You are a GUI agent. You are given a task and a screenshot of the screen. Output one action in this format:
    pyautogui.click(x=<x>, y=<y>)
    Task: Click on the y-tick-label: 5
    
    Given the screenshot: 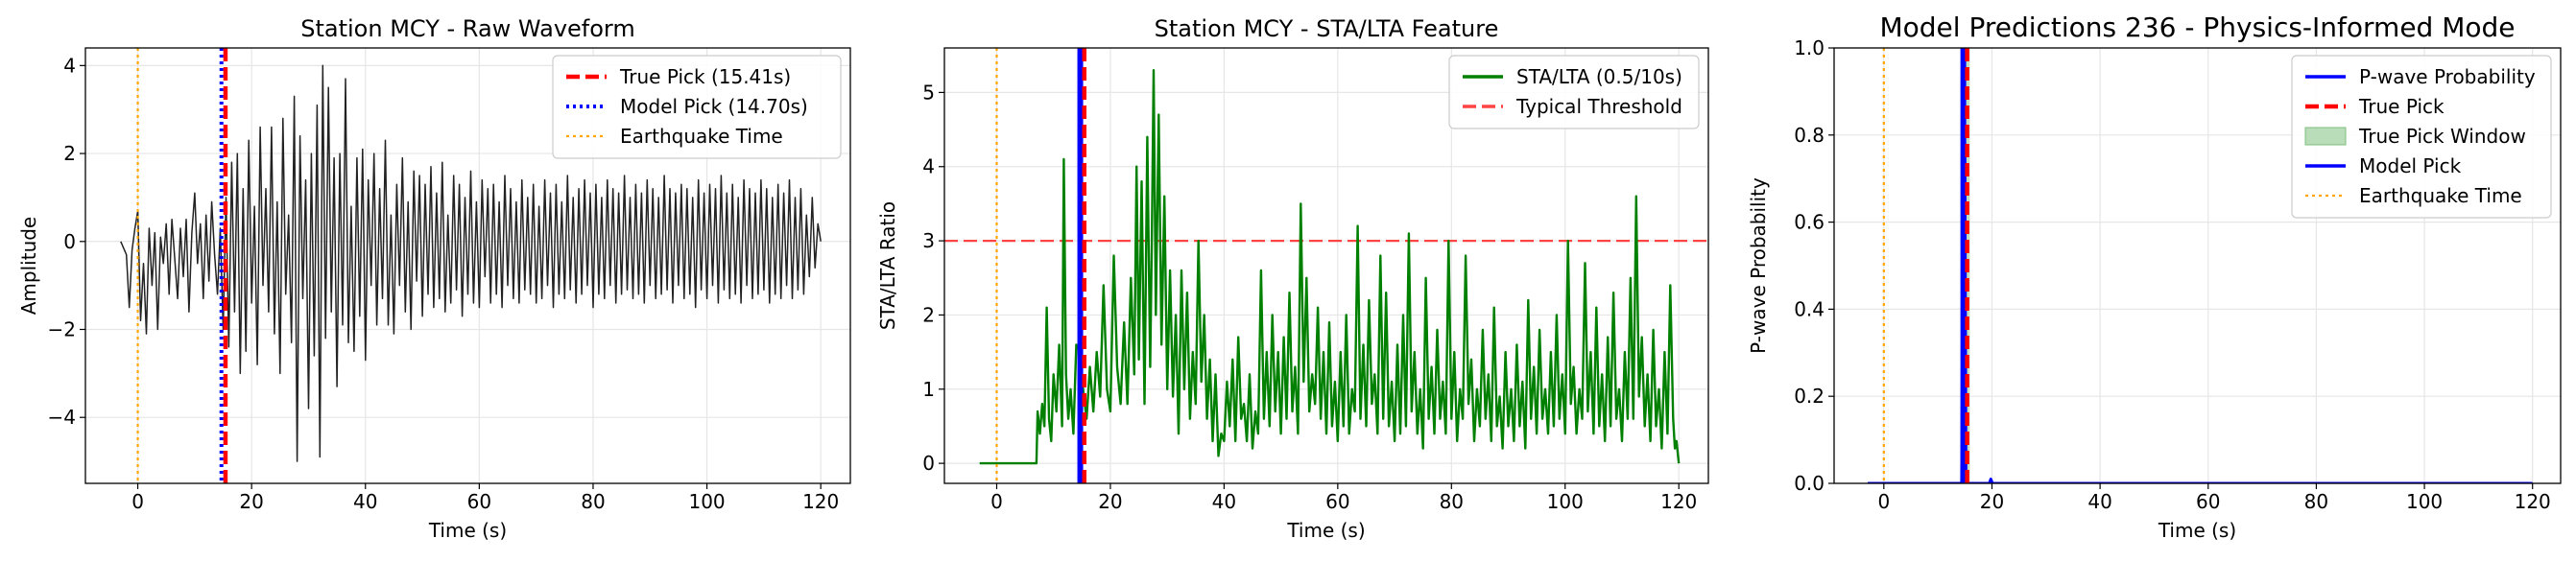 What is the action you would take?
    pyautogui.click(x=928, y=93)
    